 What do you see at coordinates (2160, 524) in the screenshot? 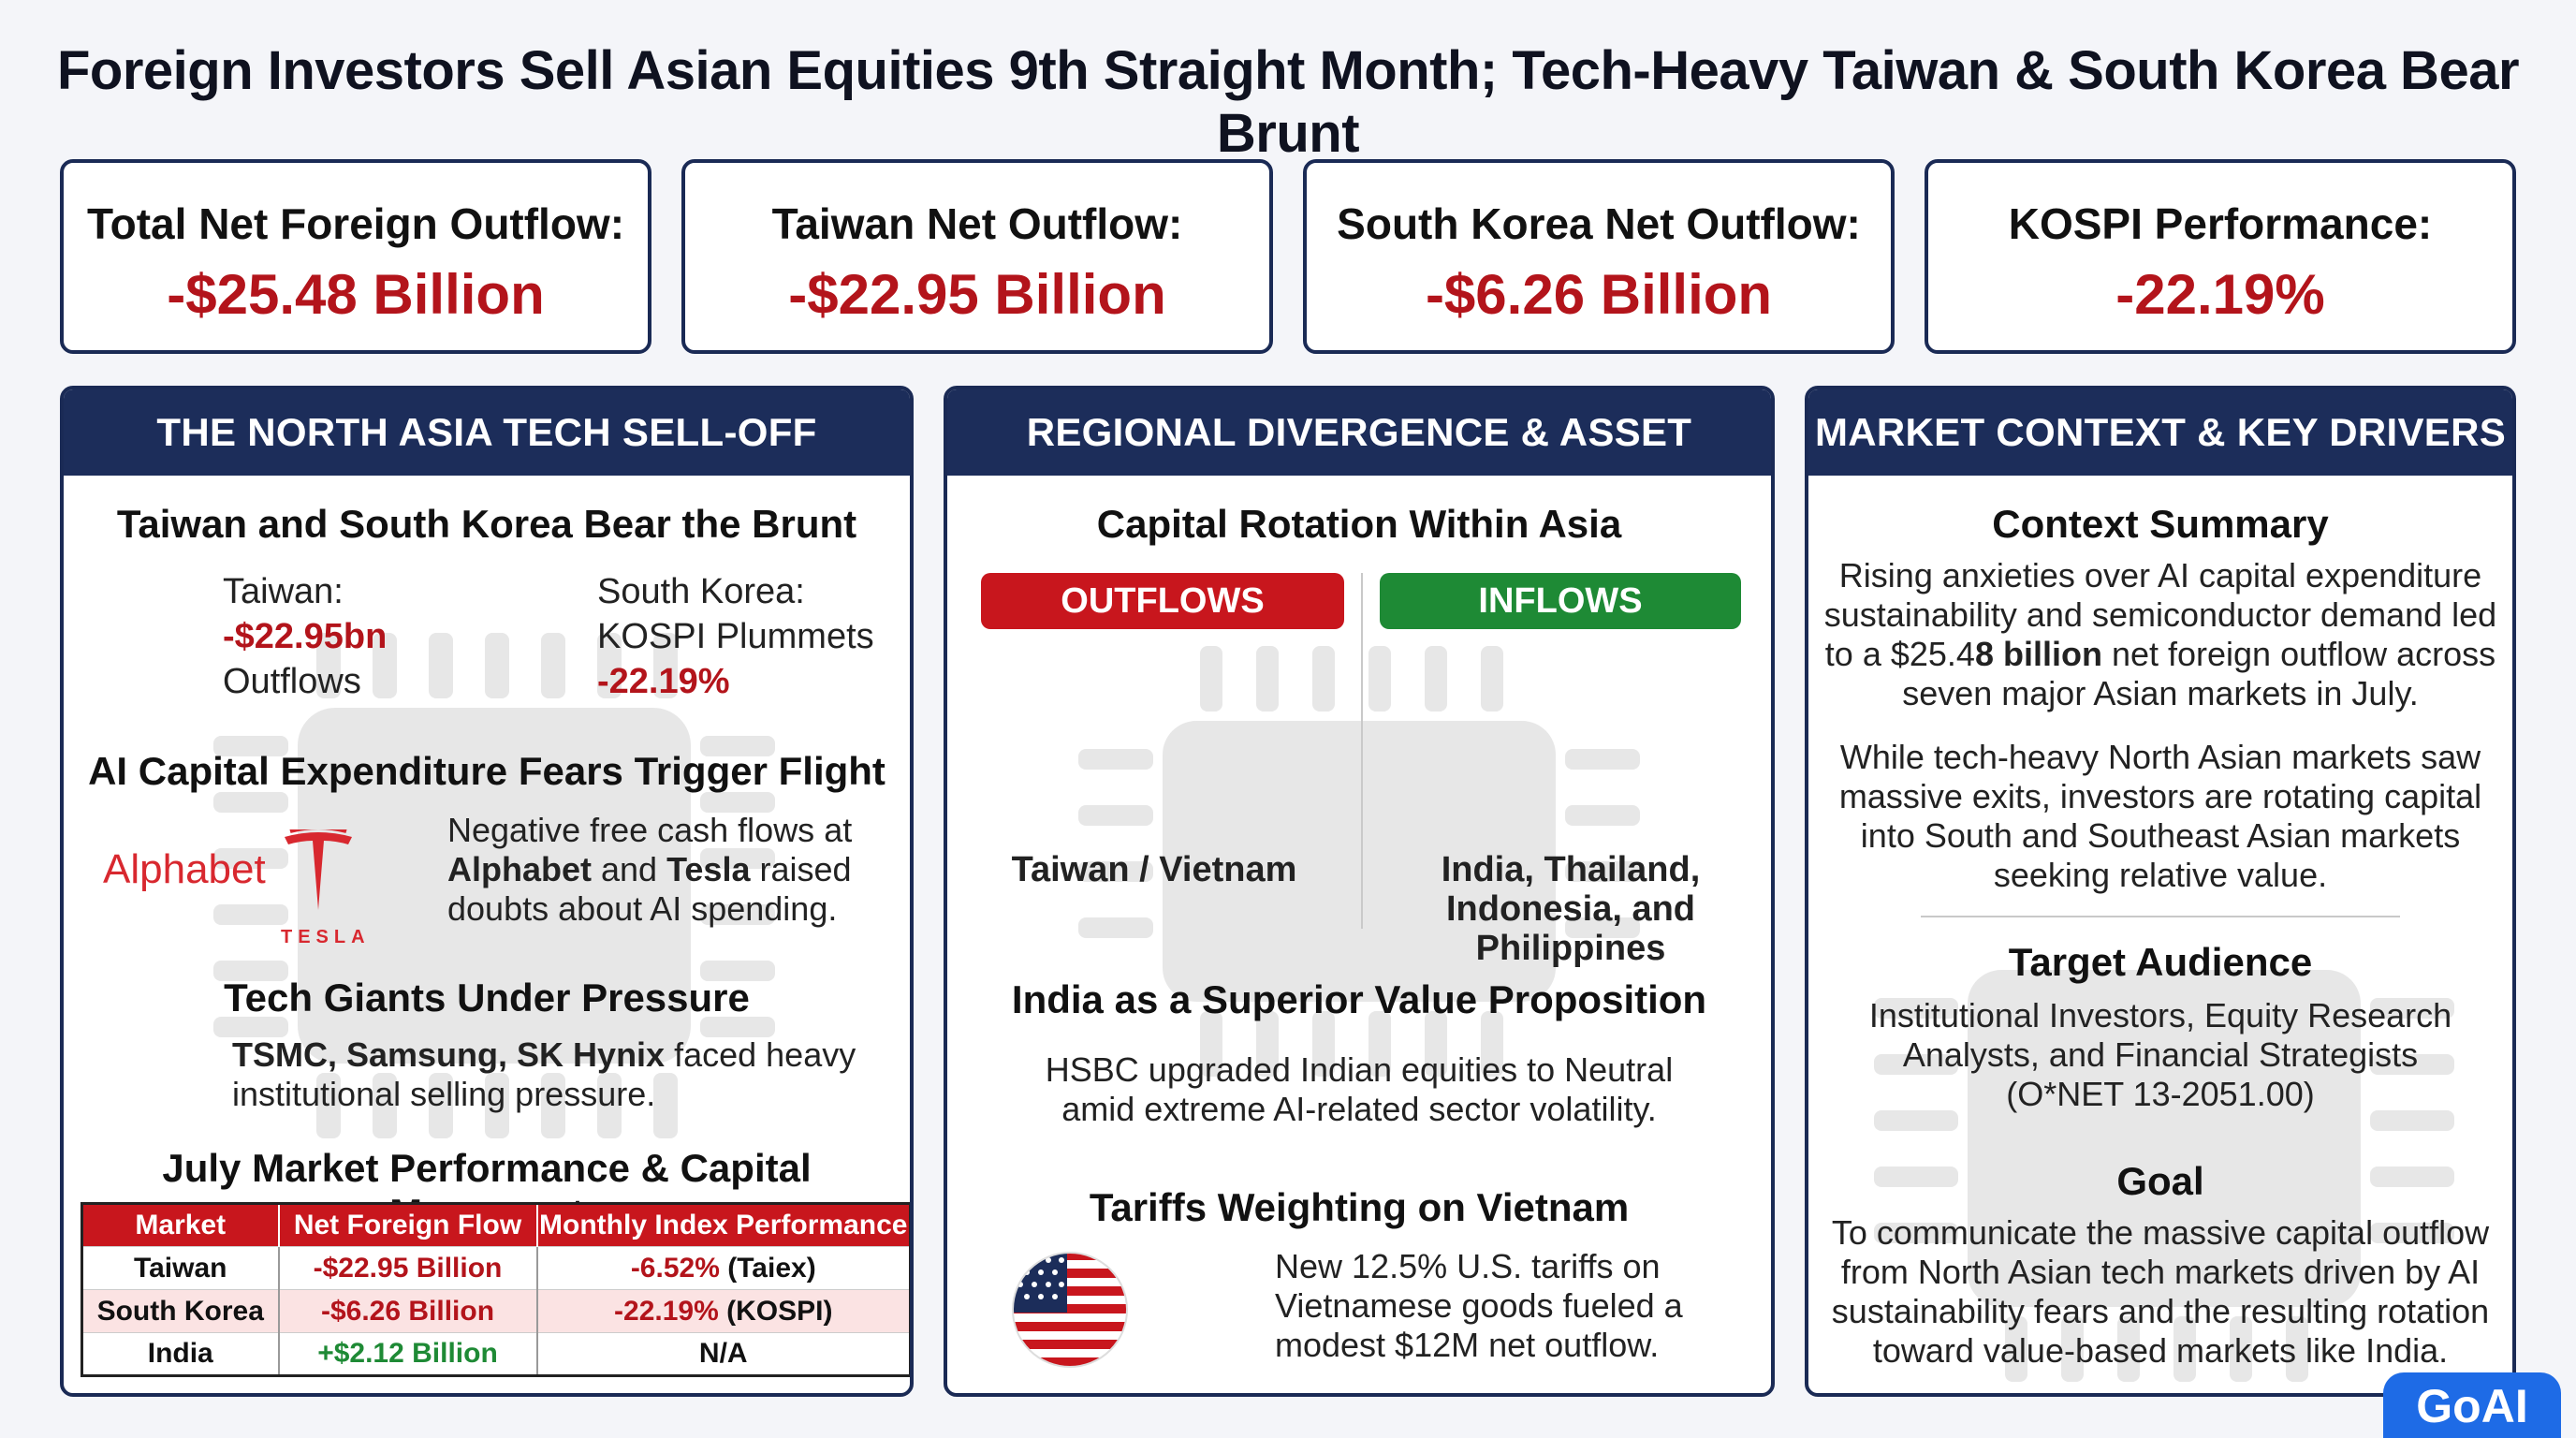
I see `context-title: Context Summary` at bounding box center [2160, 524].